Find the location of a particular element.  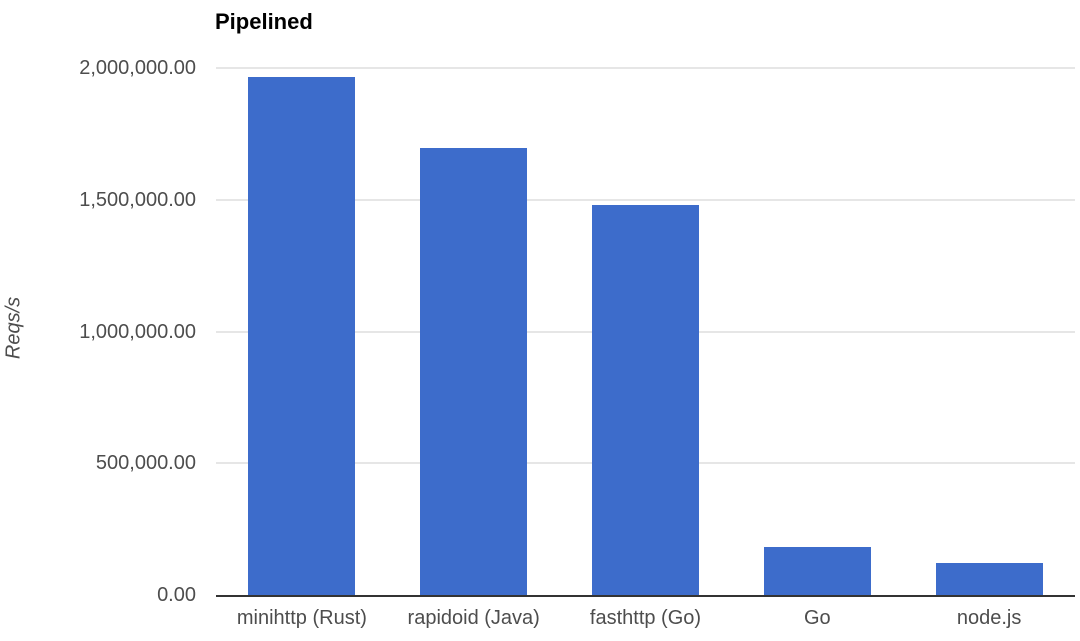

bar-rapidoid-java is located at coordinates (474, 371).